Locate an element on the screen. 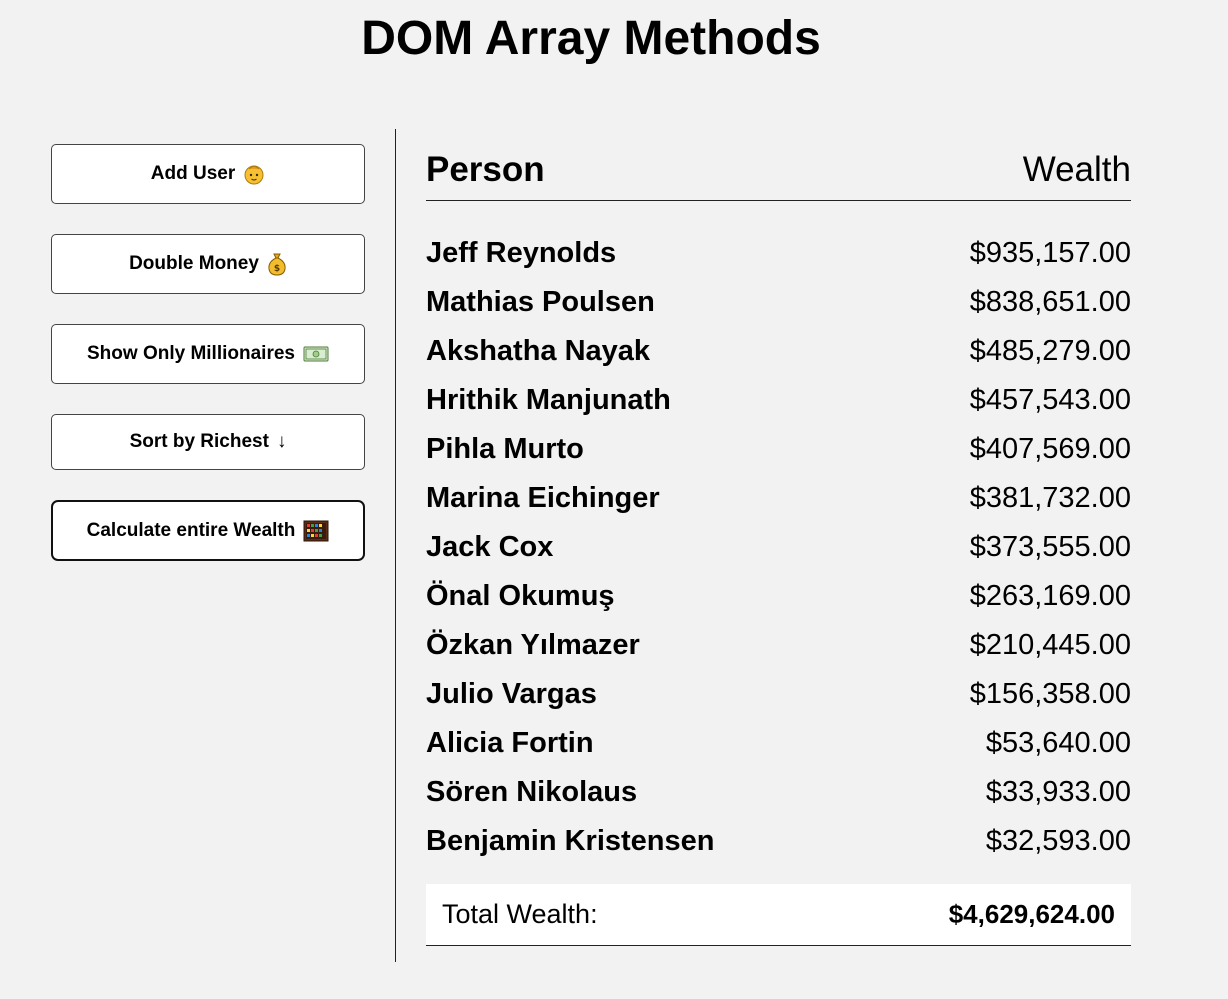  person-wealth: $381,732.00 is located at coordinates (1050, 498).